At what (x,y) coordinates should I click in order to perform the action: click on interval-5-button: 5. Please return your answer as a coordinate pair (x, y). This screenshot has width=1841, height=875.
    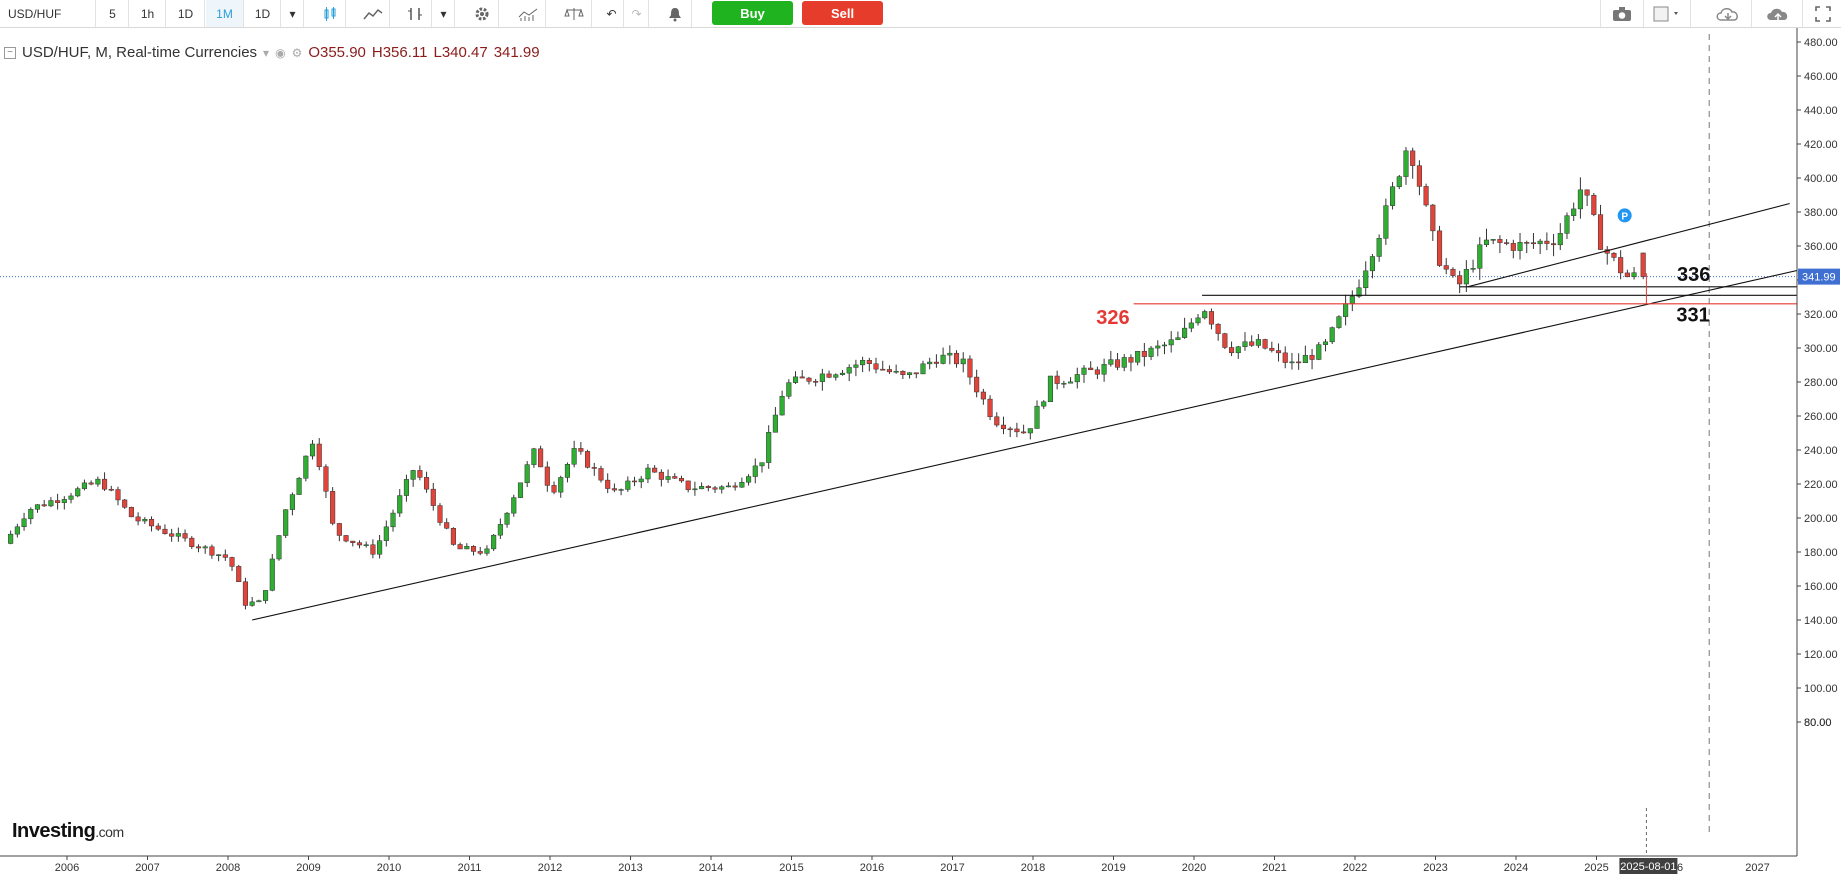
    Looking at the image, I should click on (113, 13).